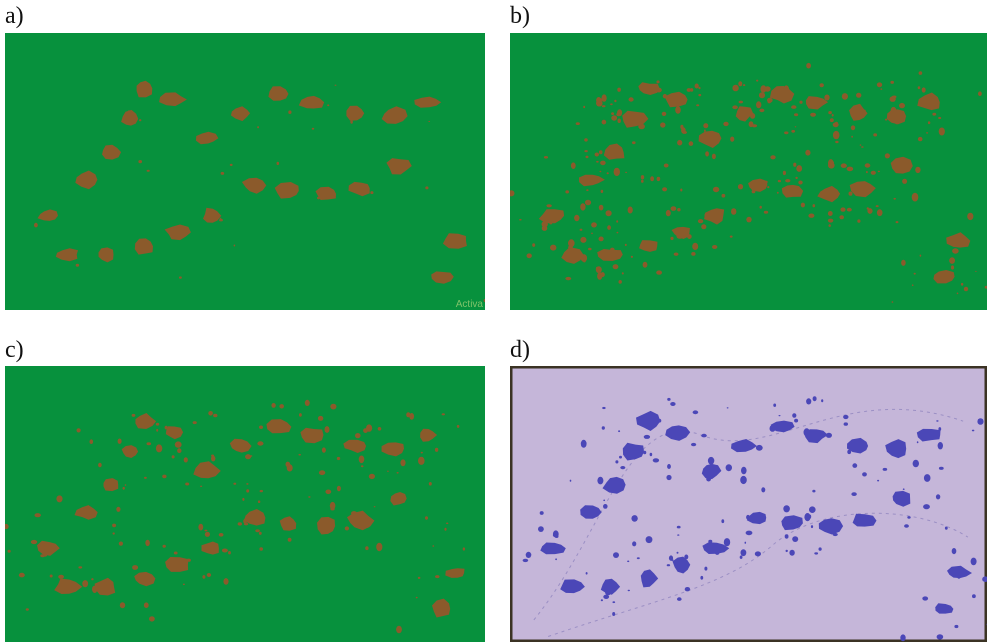 The width and height of the screenshot is (990, 642). Describe the element at coordinates (758, 574) in the screenshot. I see `contour-line` at that location.